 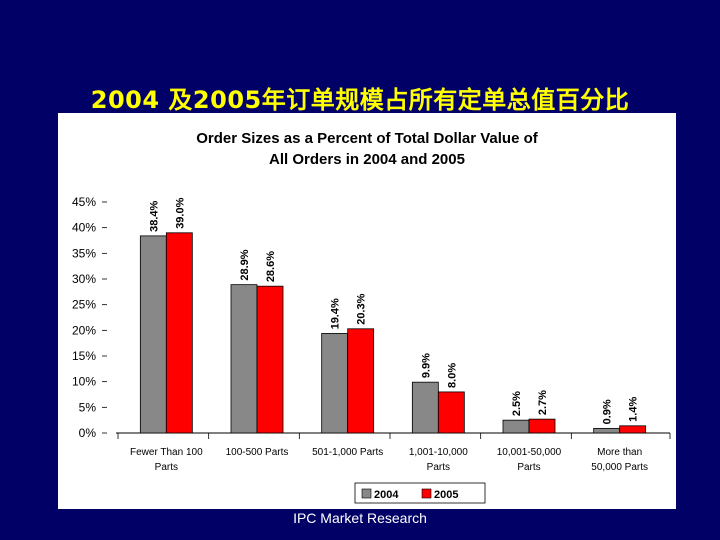 I want to click on footer-source: IPC Market Research, so click(x=360, y=518).